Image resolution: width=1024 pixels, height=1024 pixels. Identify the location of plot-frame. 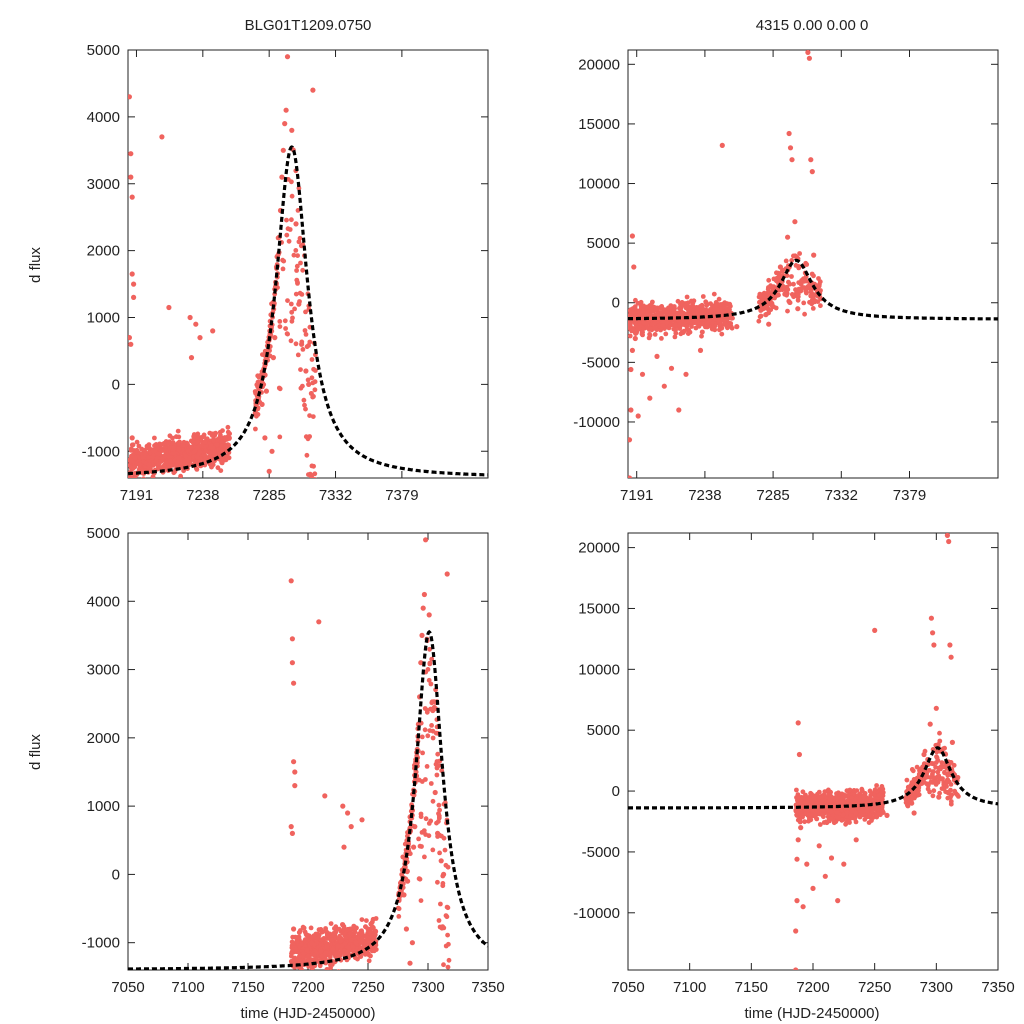
(308, 264).